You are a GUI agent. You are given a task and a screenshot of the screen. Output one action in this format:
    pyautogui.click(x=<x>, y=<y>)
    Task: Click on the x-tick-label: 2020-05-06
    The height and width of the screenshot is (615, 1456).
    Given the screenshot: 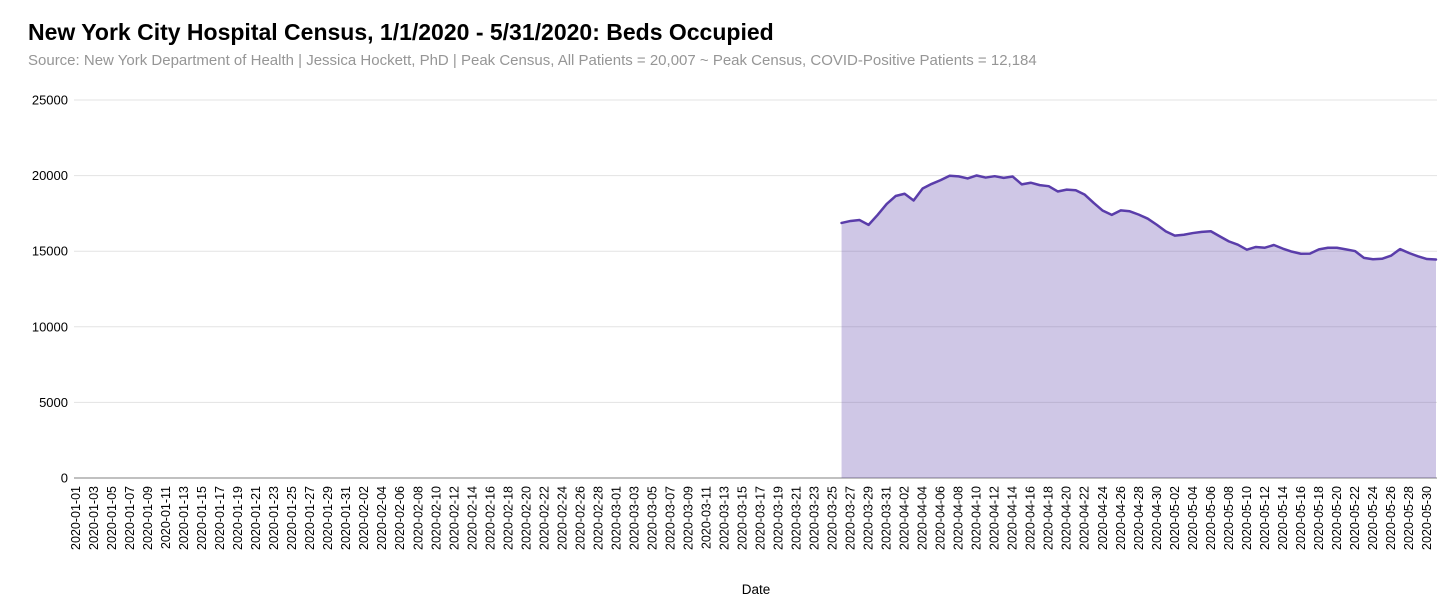 What is the action you would take?
    pyautogui.click(x=1211, y=518)
    